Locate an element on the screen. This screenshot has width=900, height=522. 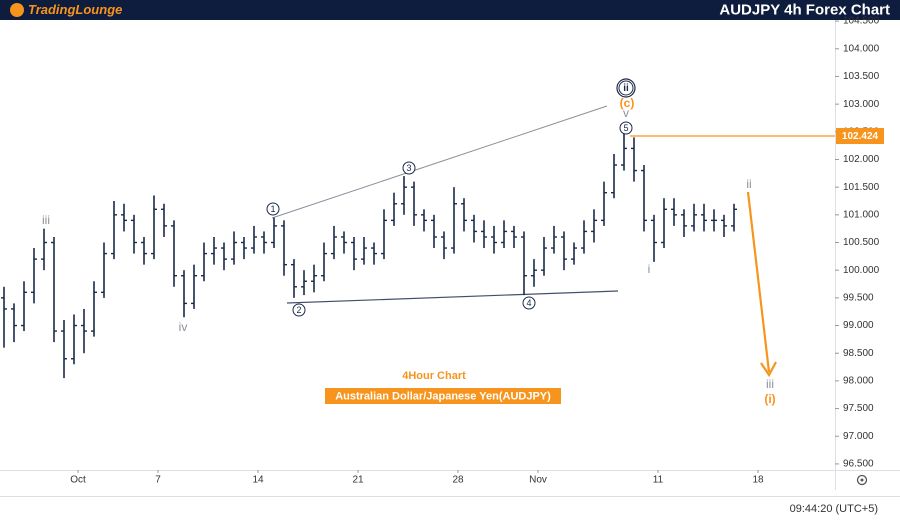
wave-label: (c) is located at coordinates (627, 103).